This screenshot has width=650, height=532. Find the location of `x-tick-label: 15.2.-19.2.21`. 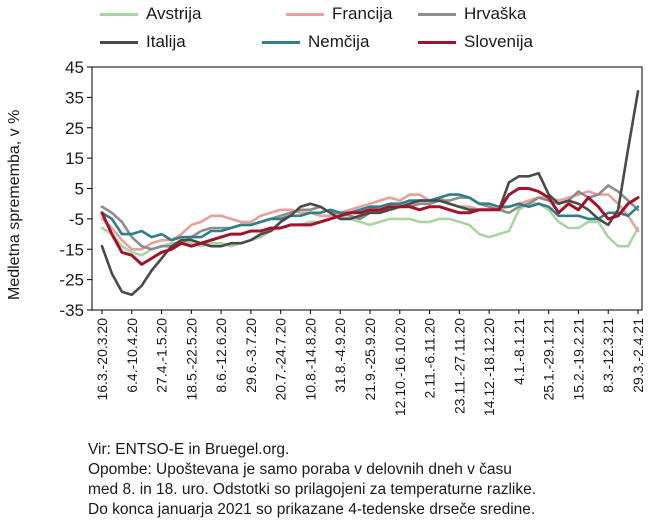

x-tick-label: 15.2.-19.2.21 is located at coordinates (578, 359).